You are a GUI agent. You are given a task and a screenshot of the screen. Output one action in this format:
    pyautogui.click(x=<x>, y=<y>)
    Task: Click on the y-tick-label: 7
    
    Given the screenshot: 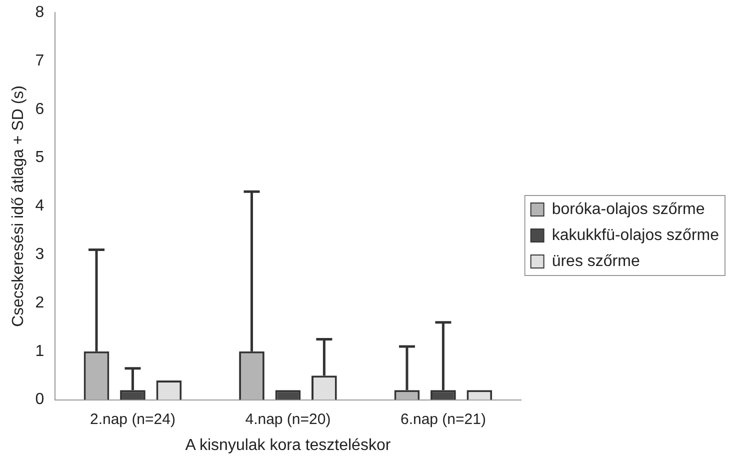 What is the action you would take?
    pyautogui.click(x=39, y=61)
    